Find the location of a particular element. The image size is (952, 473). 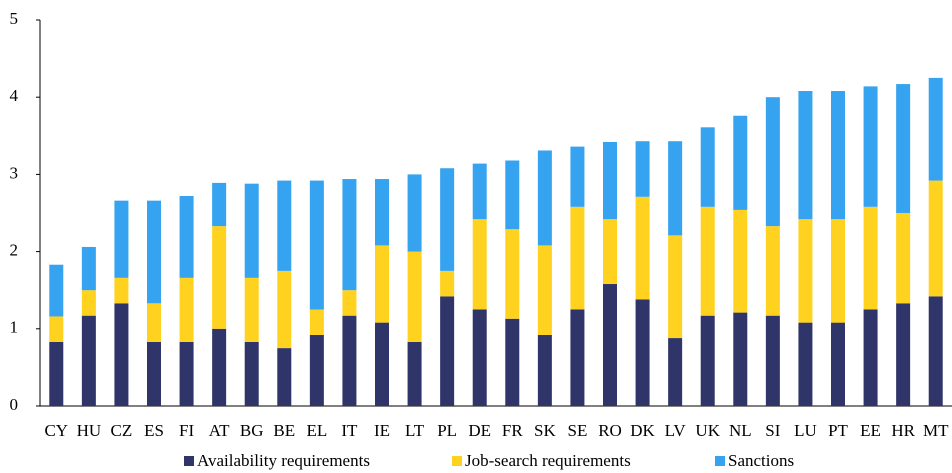

legend-label: Sanctions is located at coordinates (761, 460).